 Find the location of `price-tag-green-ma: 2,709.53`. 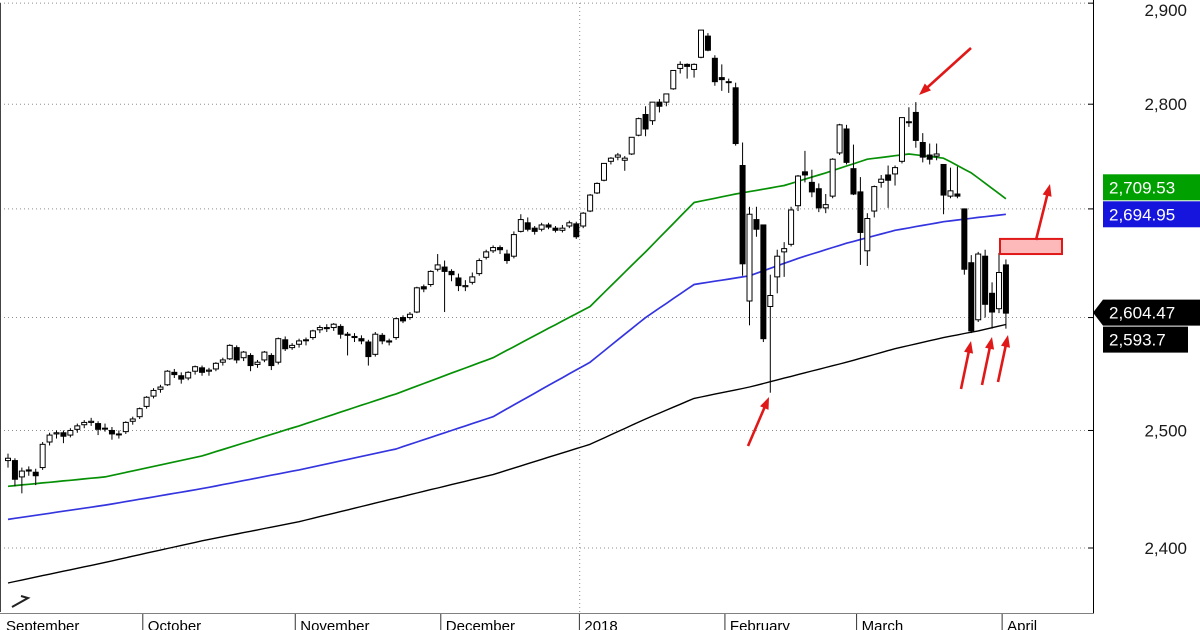

price-tag-green-ma: 2,709.53 is located at coordinates (1151, 187).